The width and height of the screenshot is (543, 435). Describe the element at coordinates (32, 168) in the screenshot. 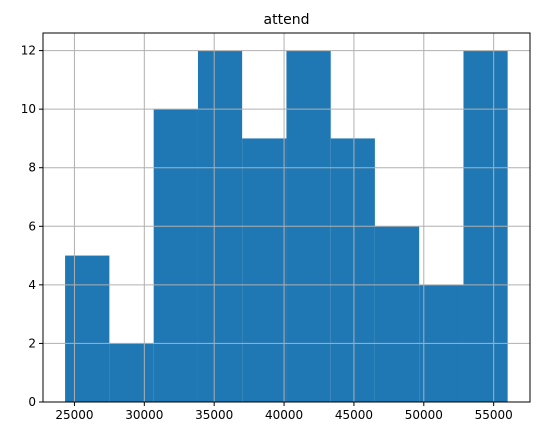

I see `y-tick-label: 8` at that location.